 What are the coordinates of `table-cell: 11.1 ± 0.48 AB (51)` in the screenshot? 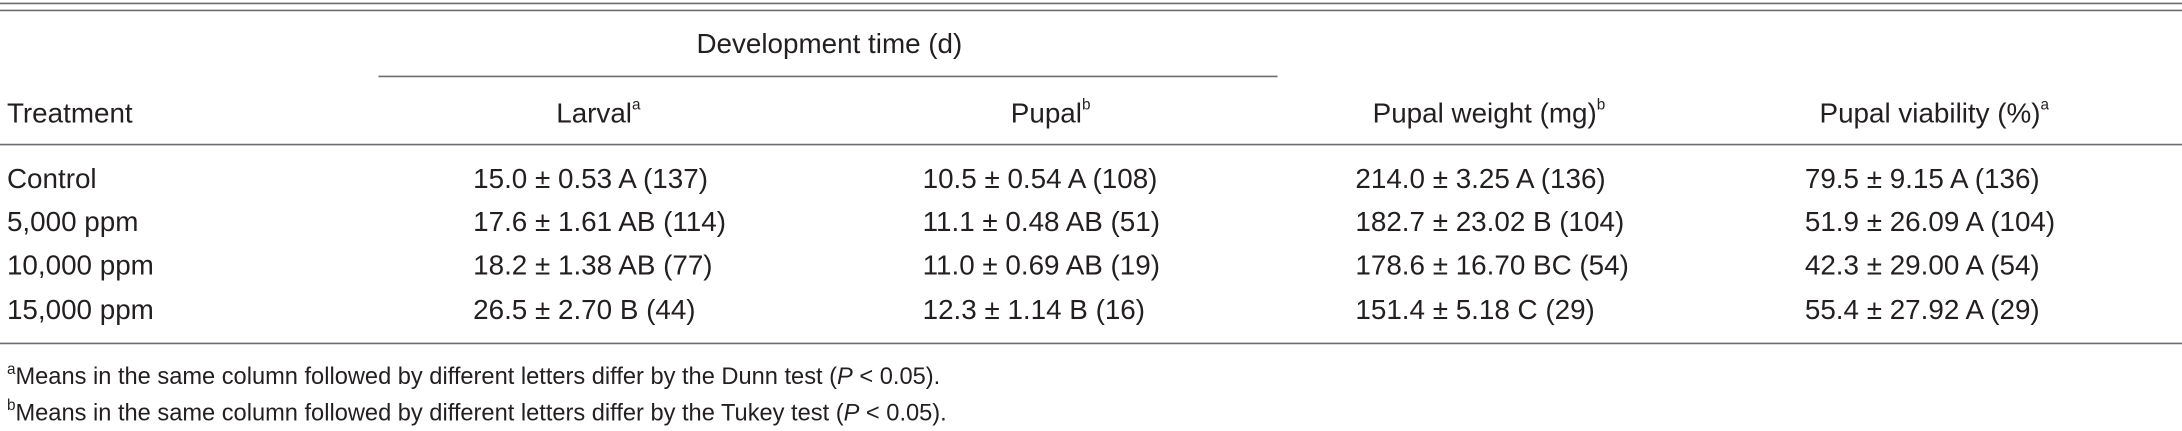 It's located at (1041, 221).